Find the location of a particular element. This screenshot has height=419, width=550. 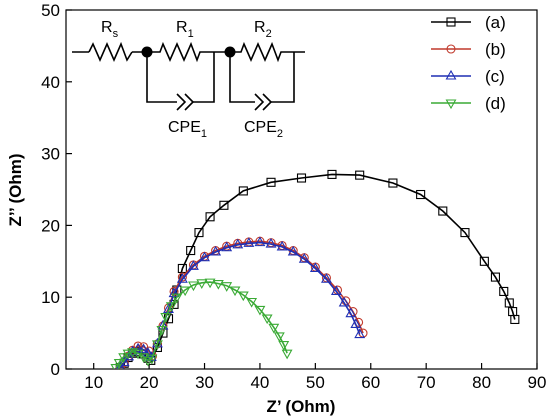

legend-item: (d) is located at coordinates (468, 103).